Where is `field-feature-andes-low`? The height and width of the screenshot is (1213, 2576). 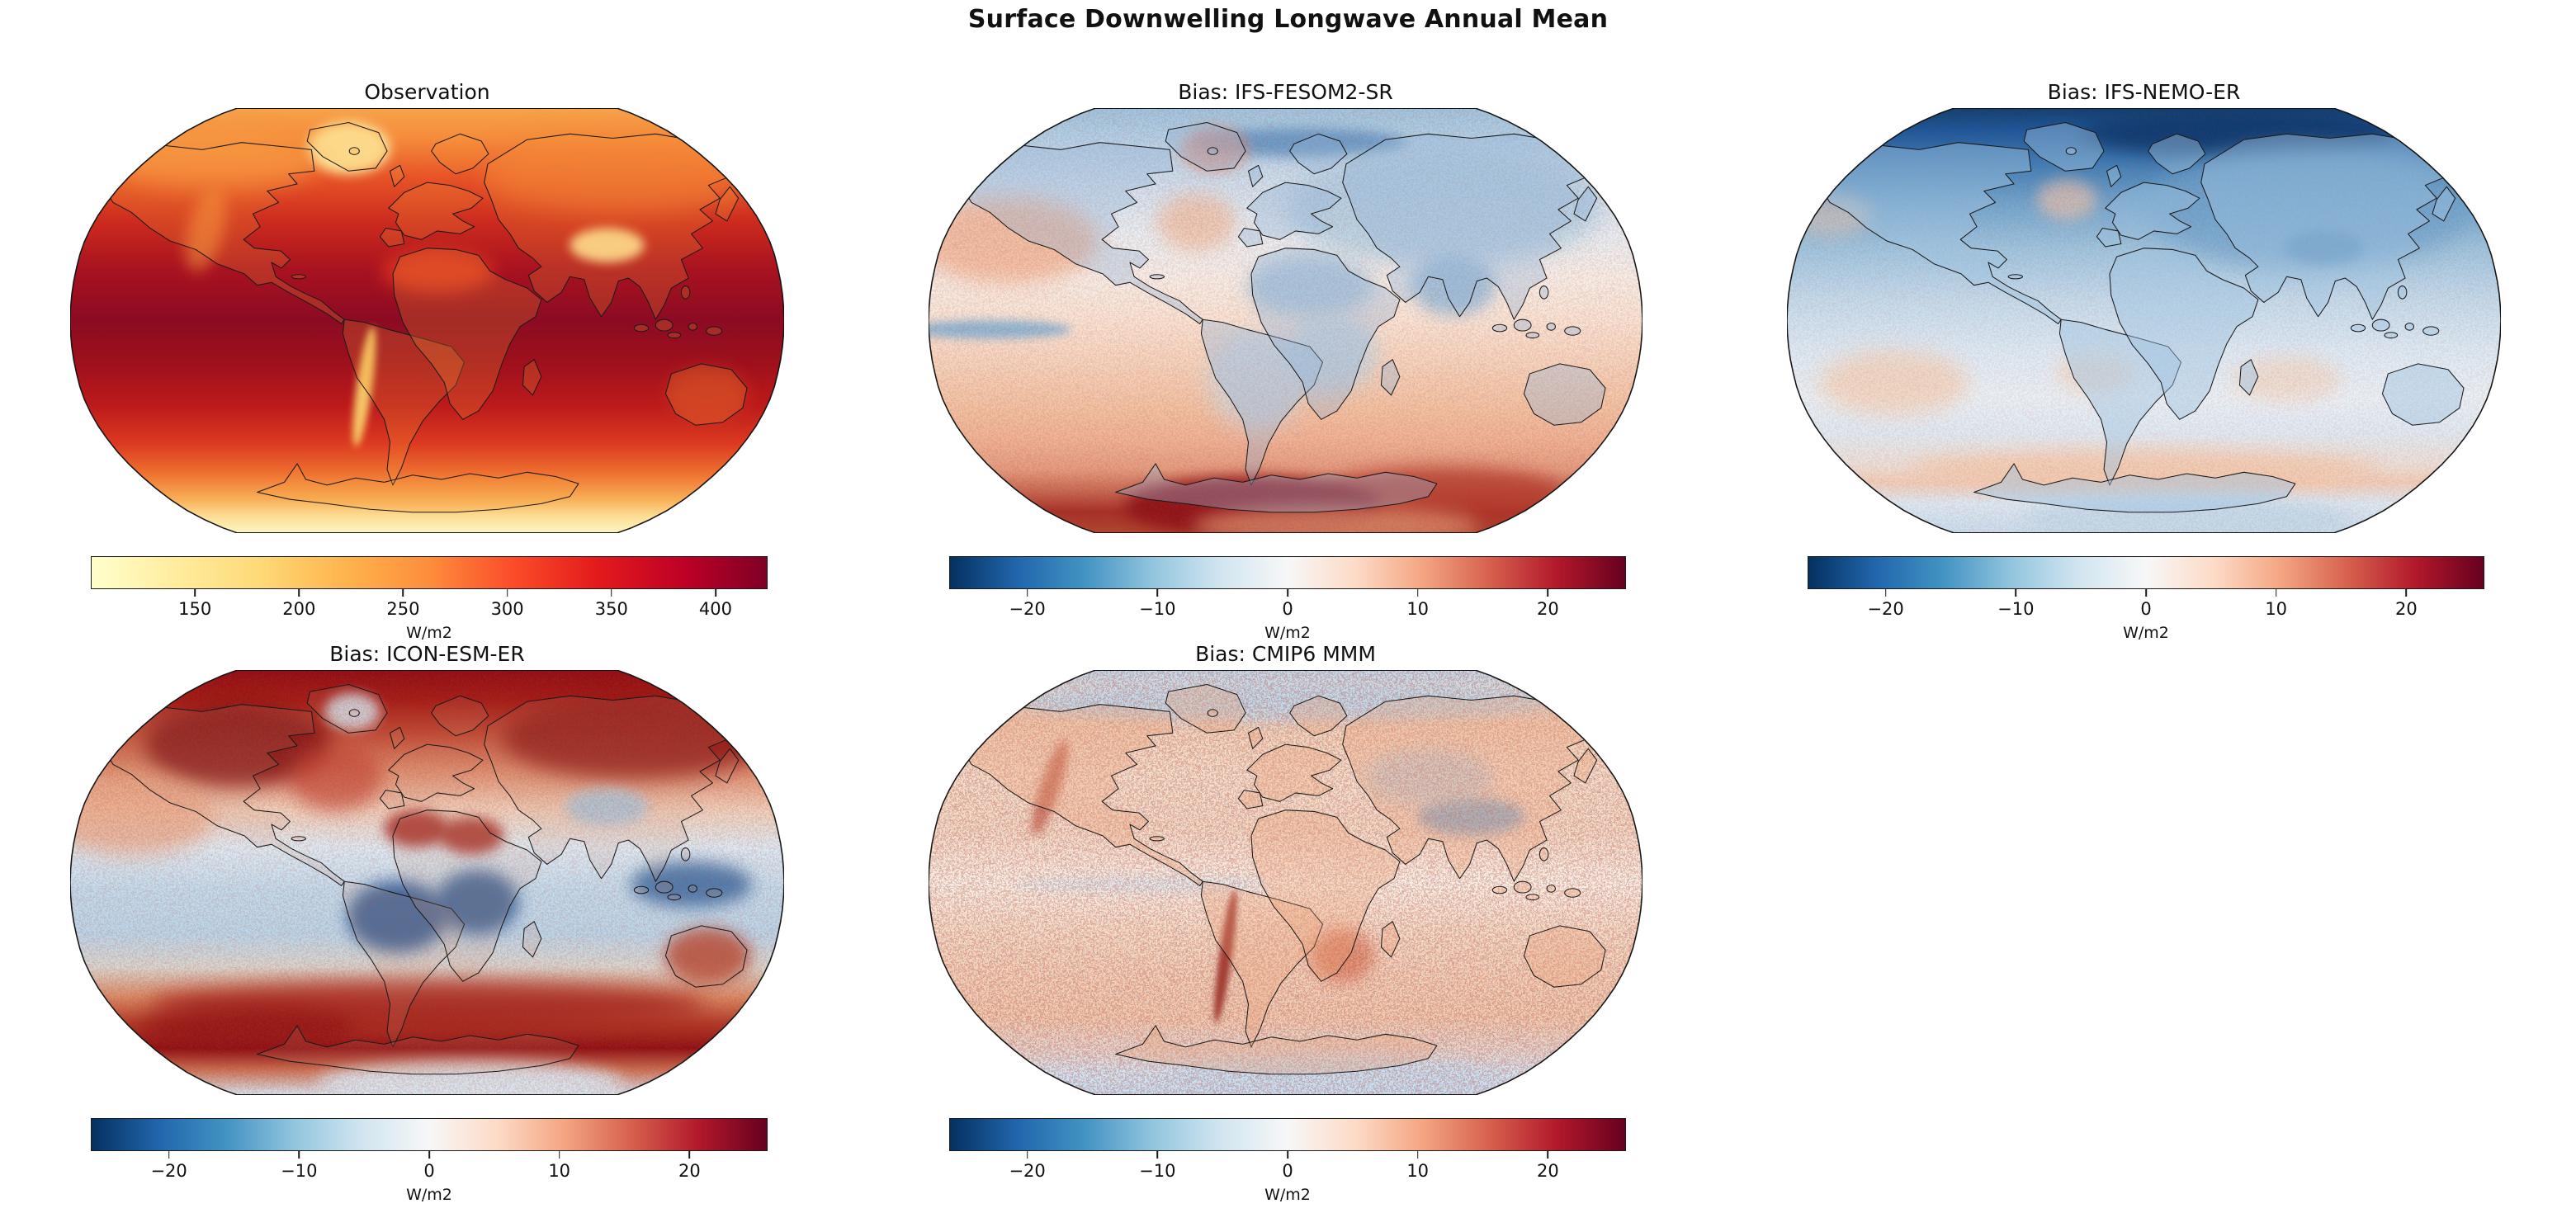 field-feature-andes-low is located at coordinates (364, 386).